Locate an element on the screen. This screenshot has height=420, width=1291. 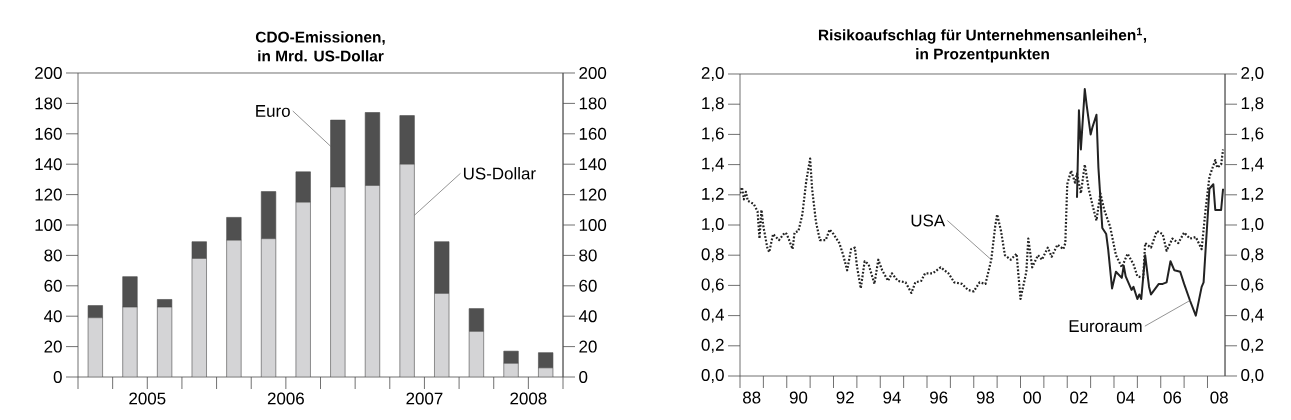
y-tick-label: 0,8 is located at coordinates (712, 255).